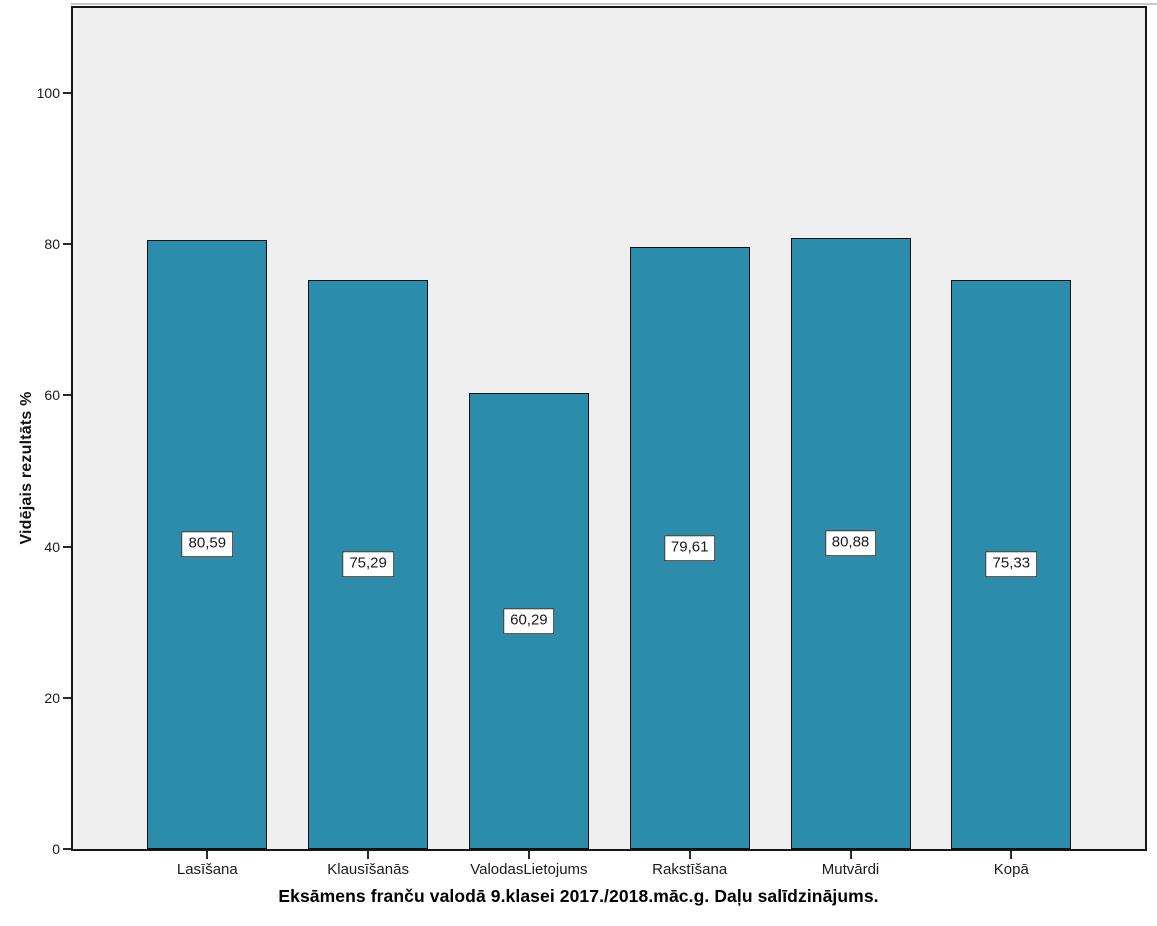 Image resolution: width=1157 pixels, height=926 pixels. Describe the element at coordinates (52, 244) in the screenshot. I see `y-tick-label: 80` at that location.